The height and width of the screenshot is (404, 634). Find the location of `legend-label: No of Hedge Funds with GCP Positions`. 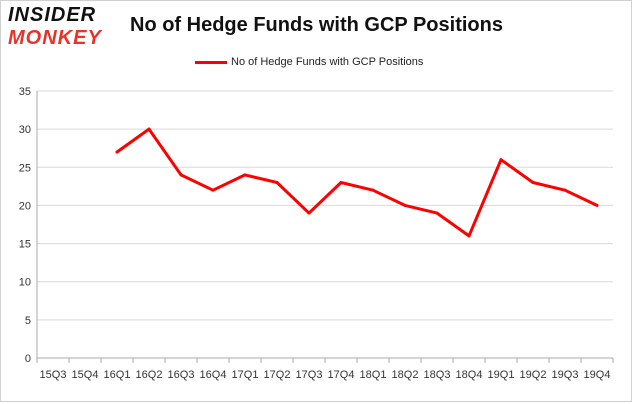

legend-label: No of Hedge Funds with GCP Positions is located at coordinates (327, 62).